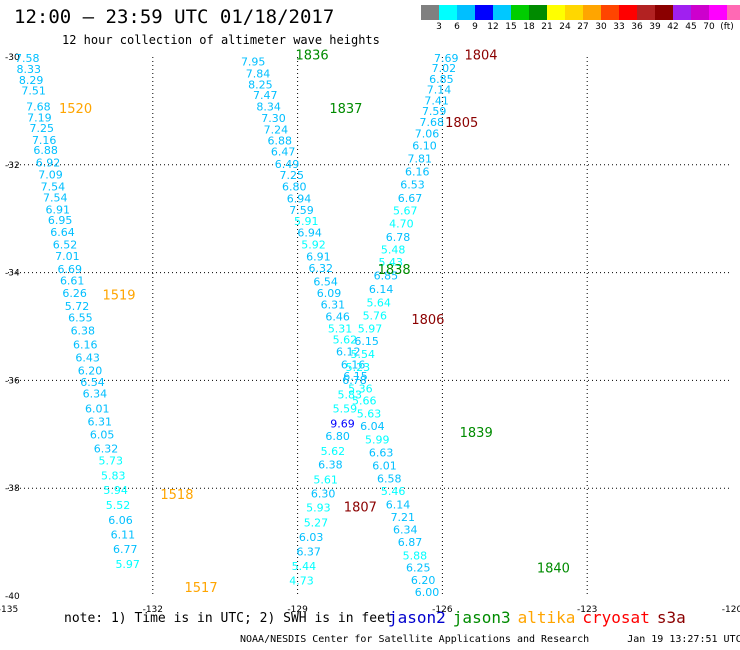 This screenshot has height=650, width=740. What do you see at coordinates (444, 68) in the screenshot?
I see `wave-height-value: 7.02` at bounding box center [444, 68].